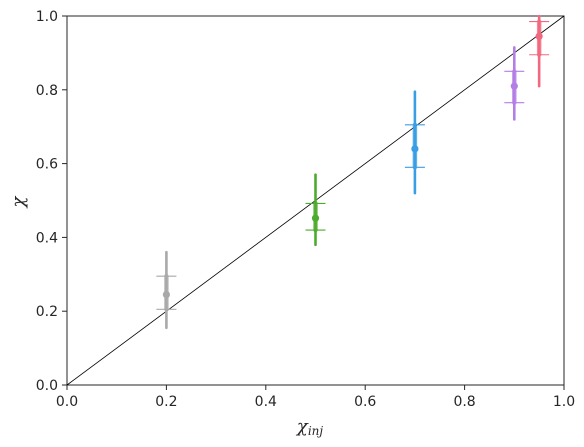 The height and width of the screenshot is (447, 584). Describe the element at coordinates (315, 397) in the screenshot. I see `x-axis-ticks: 0.0 0.2 0.4 0.6 0.8 1.0` at that location.